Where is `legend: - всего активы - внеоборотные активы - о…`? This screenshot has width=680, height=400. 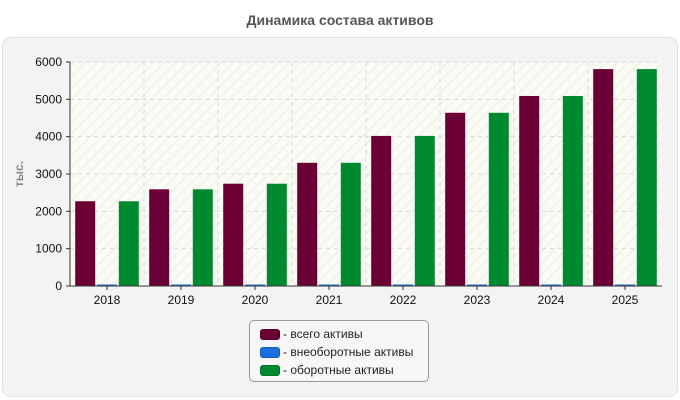
legend: - всего активы - внеоборотные активы - о… is located at coordinates (339, 351).